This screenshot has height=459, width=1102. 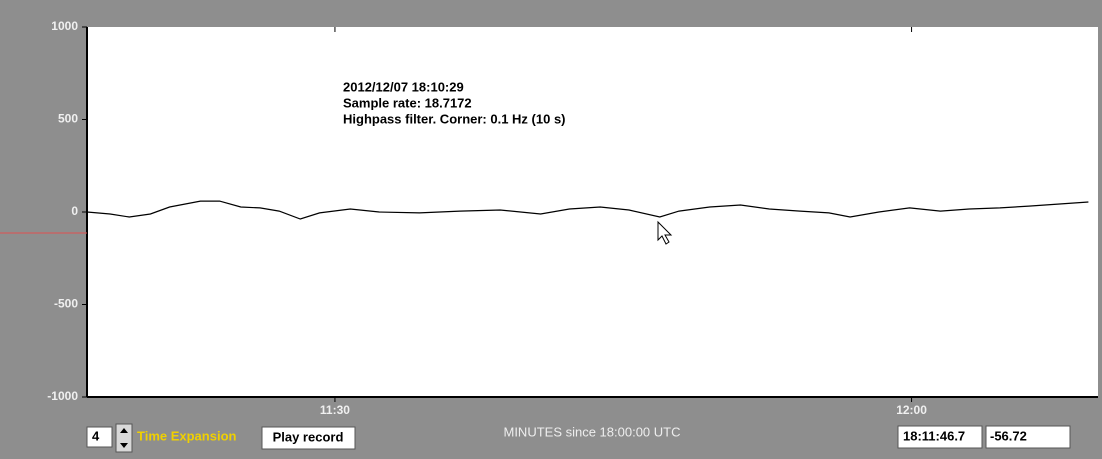 I want to click on spinner: 4, so click(x=109, y=438).